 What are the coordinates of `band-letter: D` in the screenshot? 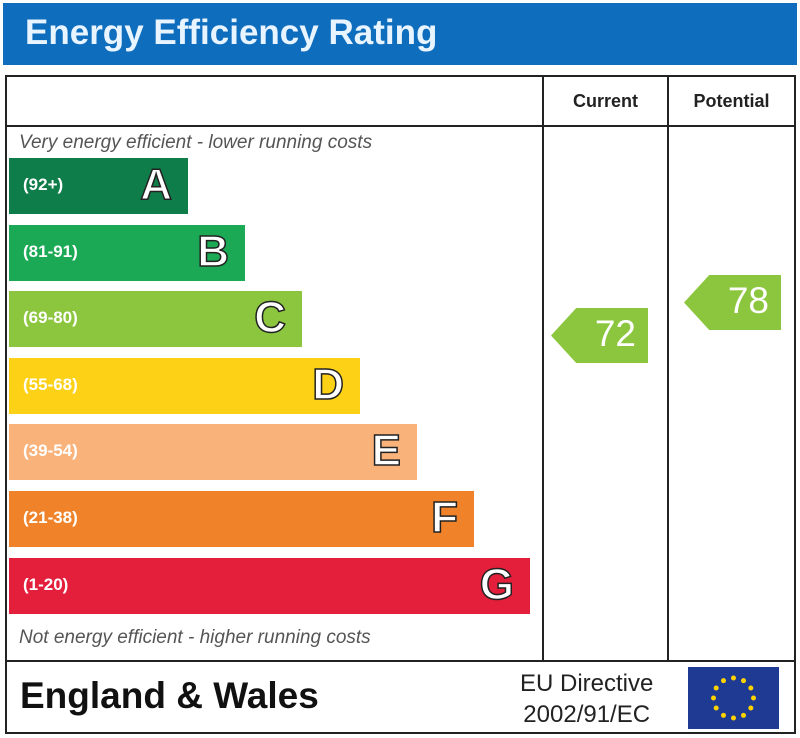 It's located at (327, 384).